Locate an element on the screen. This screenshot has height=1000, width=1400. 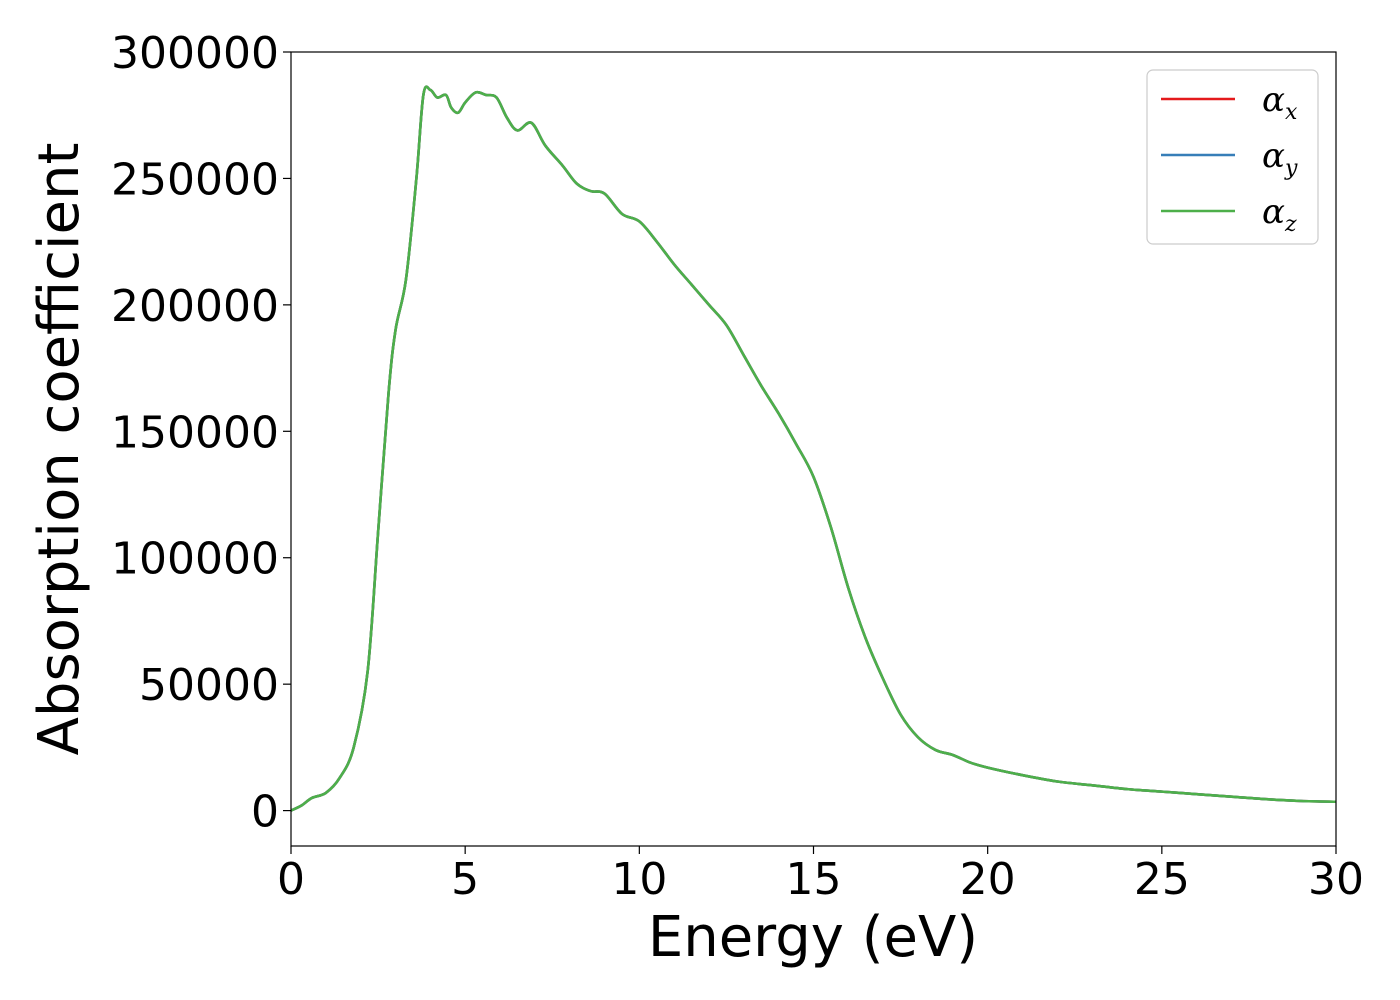
legend-label-x: αx is located at coordinates (1280, 102).